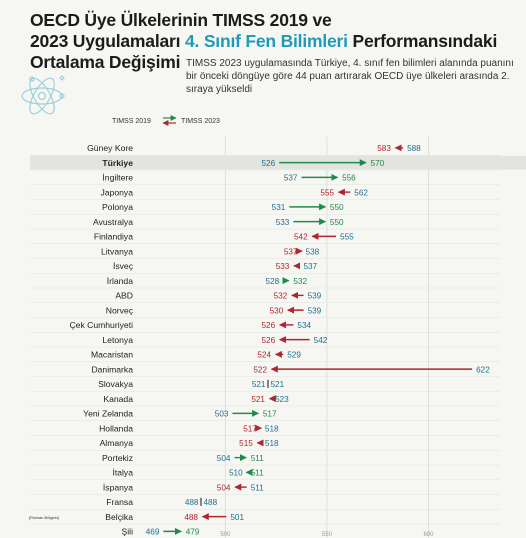  I want to click on chart-row: Güney Kore 588 583, so click(265, 149).